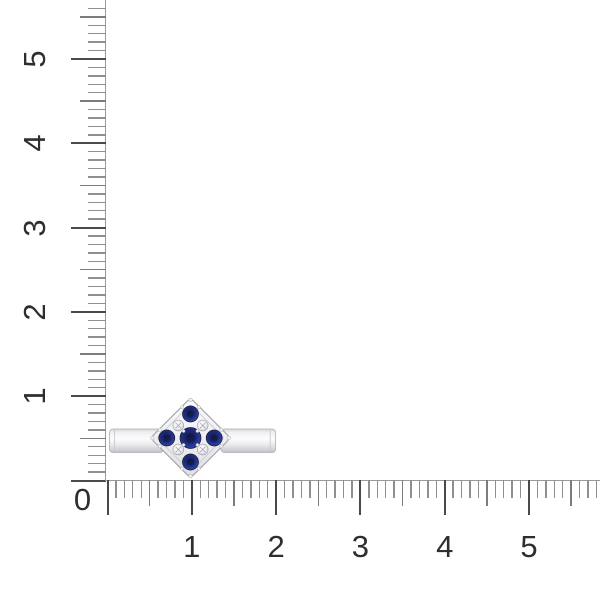  What do you see at coordinates (34, 143) in the screenshot?
I see `vruler-label-4: 4` at bounding box center [34, 143].